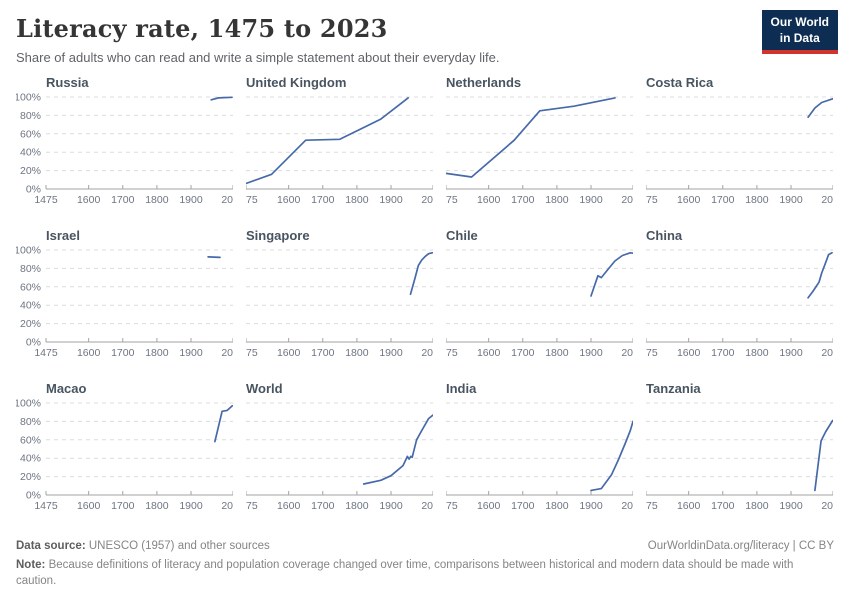  What do you see at coordinates (539, 298) in the screenshot?
I see `panel-chile: Chile 1475 1600 1700 1800 1900 2023` at bounding box center [539, 298].